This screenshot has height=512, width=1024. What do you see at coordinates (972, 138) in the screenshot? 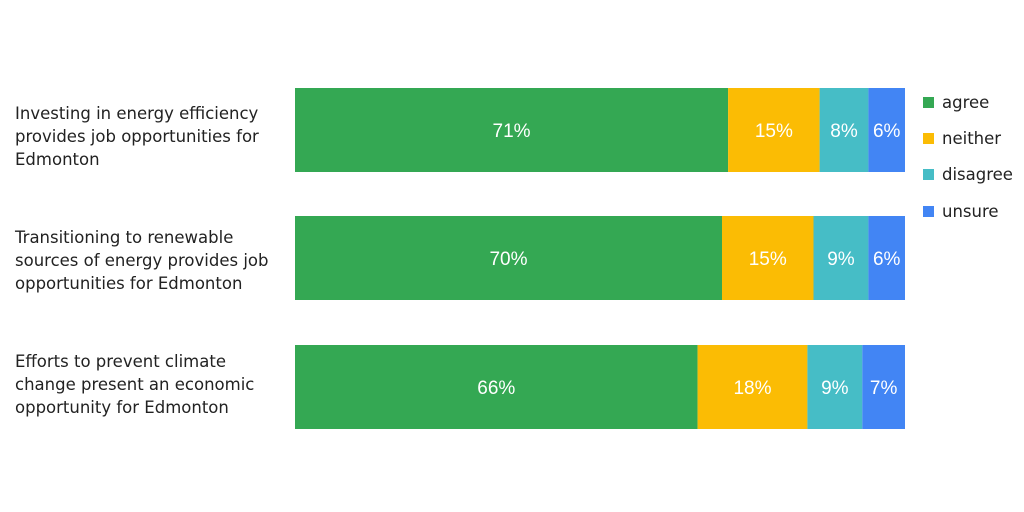
I see `legend-label-neither: neither` at bounding box center [972, 138].